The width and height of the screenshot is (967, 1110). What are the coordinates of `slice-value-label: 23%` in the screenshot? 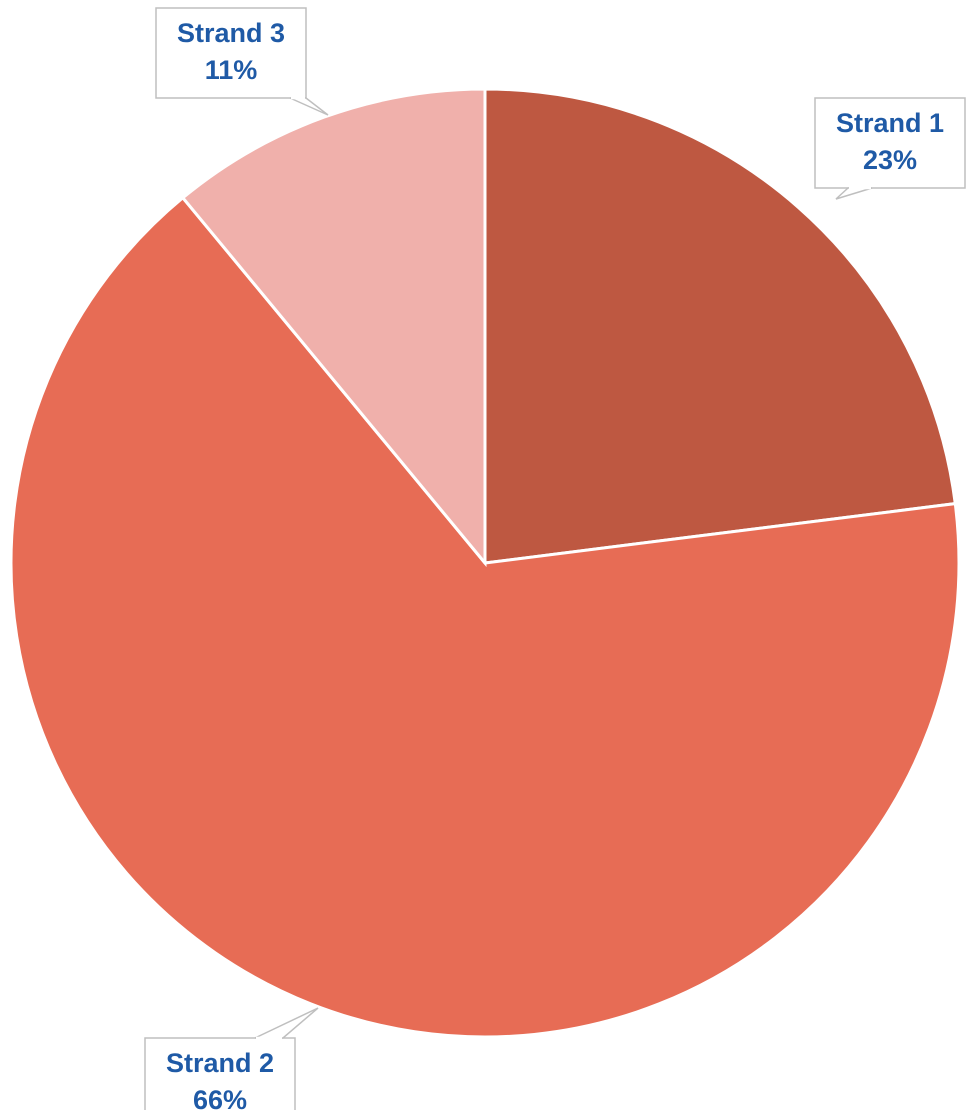 It's located at (890, 160).